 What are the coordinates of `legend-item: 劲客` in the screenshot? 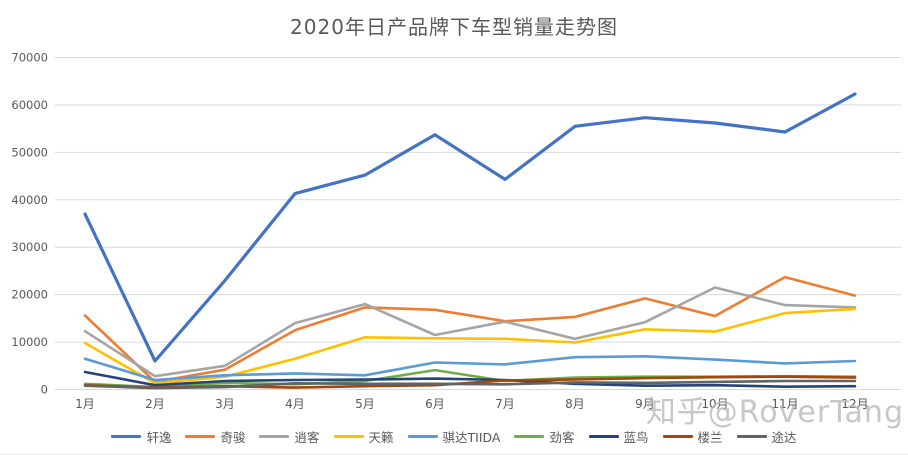 It's located at (544, 436).